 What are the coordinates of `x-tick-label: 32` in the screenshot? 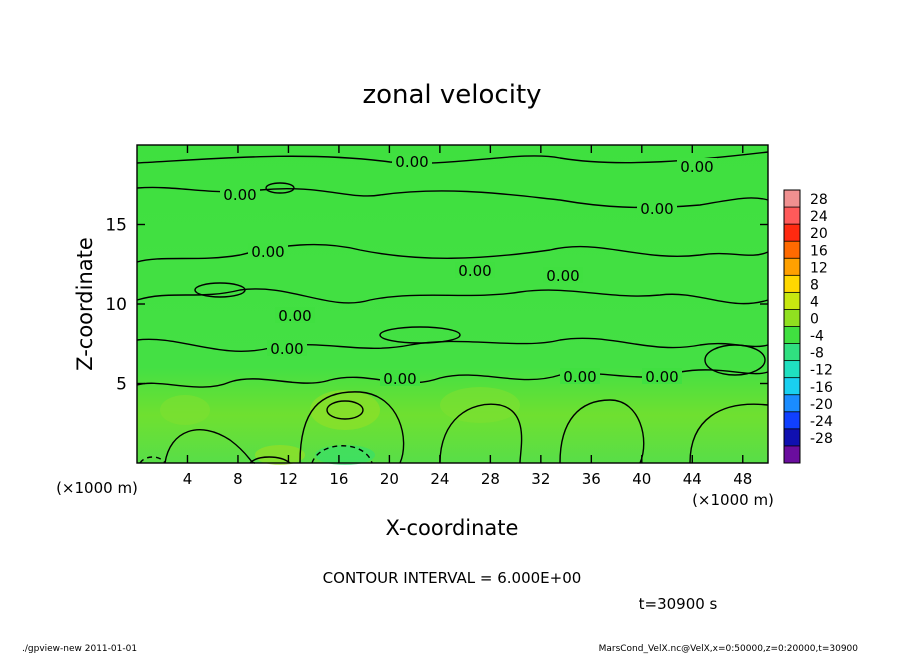 It's located at (540, 479).